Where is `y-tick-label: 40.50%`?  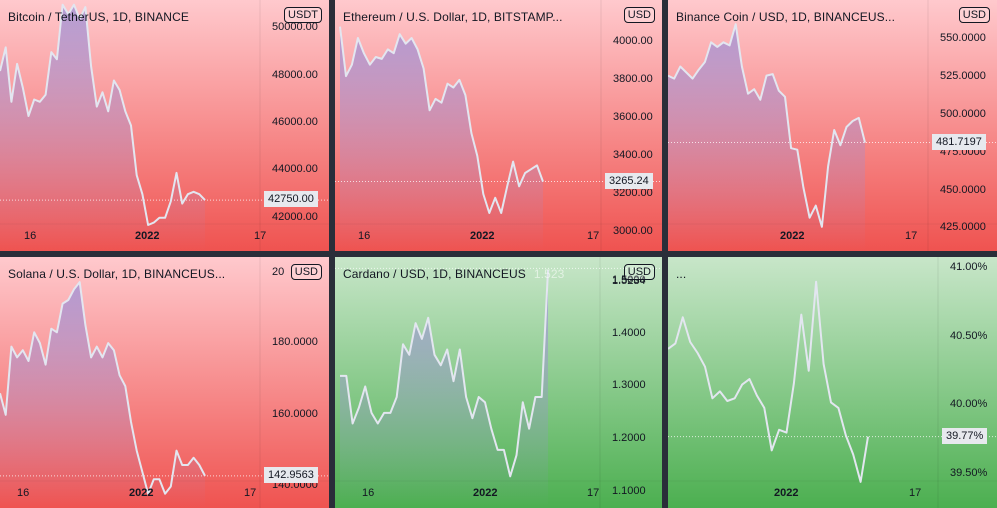 y-tick-label: 40.50% is located at coordinates (969, 335).